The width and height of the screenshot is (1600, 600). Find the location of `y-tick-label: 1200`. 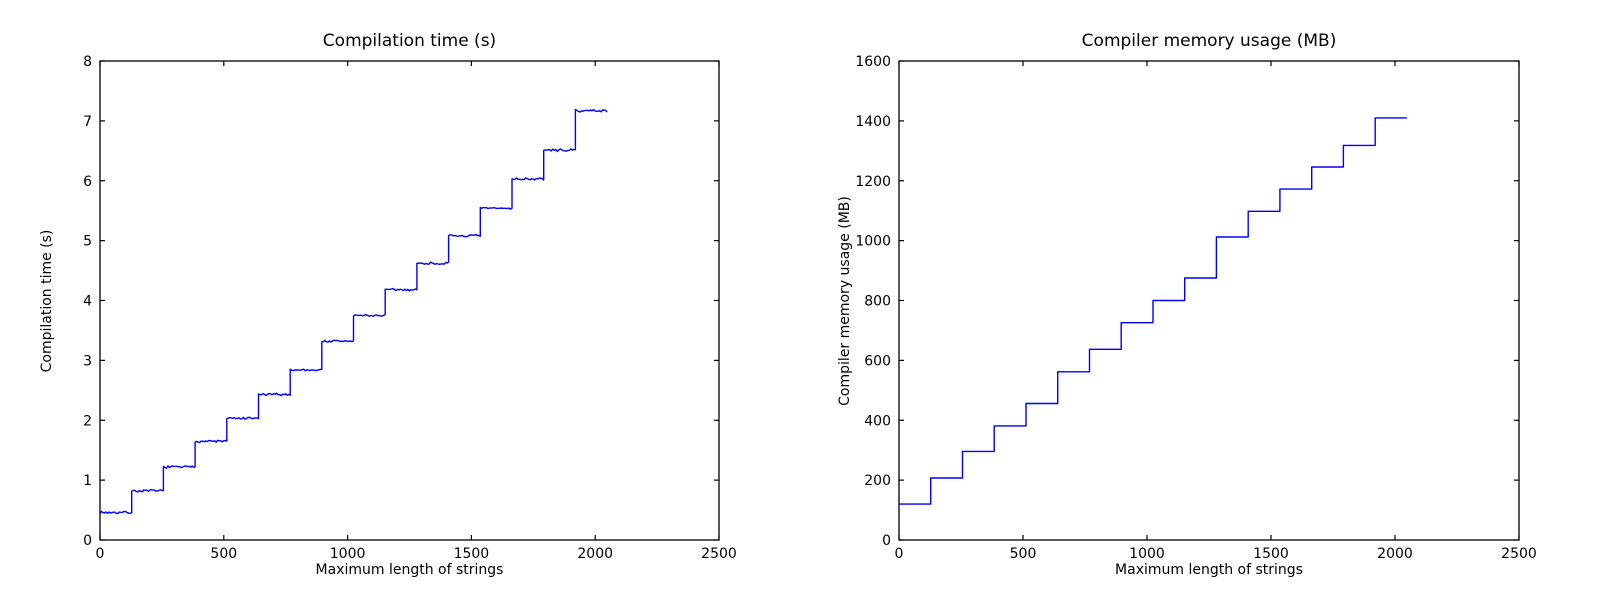

y-tick-label: 1200 is located at coordinates (873, 182).